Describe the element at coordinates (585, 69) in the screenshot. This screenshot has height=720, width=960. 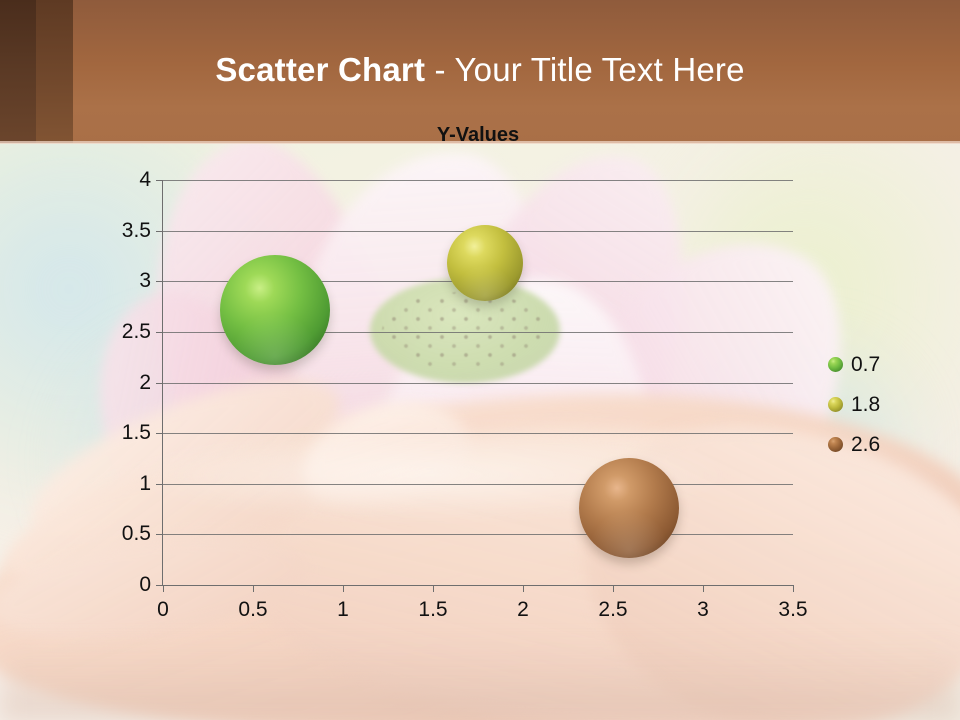
I see `slide-title-light: - Your Title Text Here` at that location.